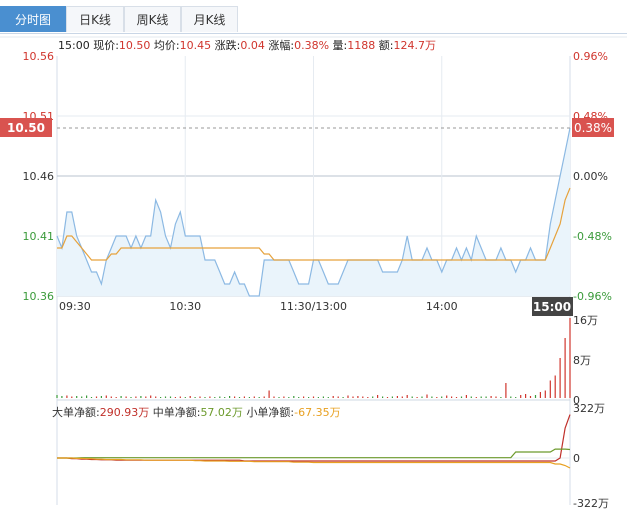 The height and width of the screenshot is (516, 627). I want to click on avg-value: 10.45, so click(195, 45).